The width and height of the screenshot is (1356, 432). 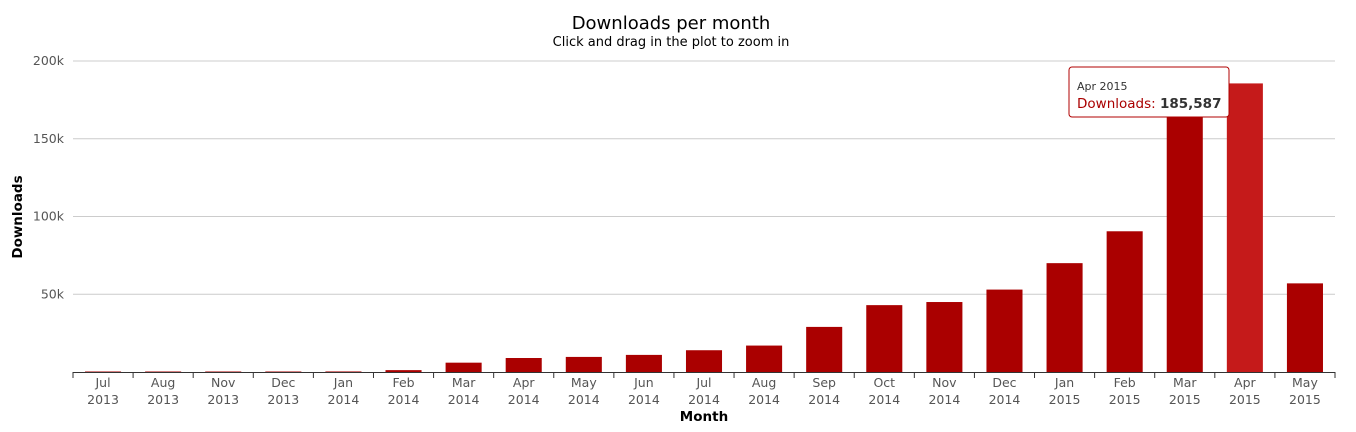 What do you see at coordinates (344, 391) in the screenshot?
I see `x-tick-label: Jan 2014` at bounding box center [344, 391].